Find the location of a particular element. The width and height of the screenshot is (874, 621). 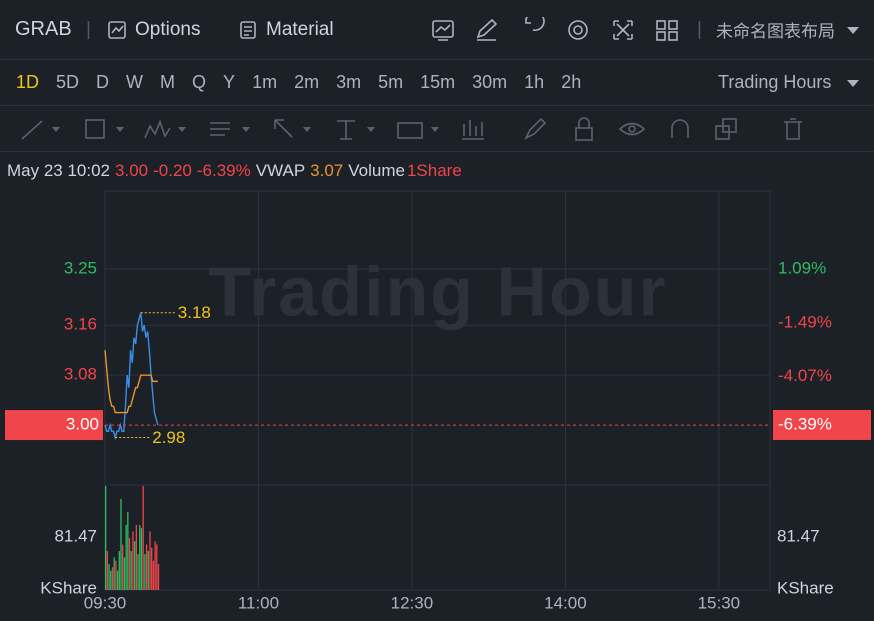

layout-name: 未命名图表布局 is located at coordinates (775, 31).